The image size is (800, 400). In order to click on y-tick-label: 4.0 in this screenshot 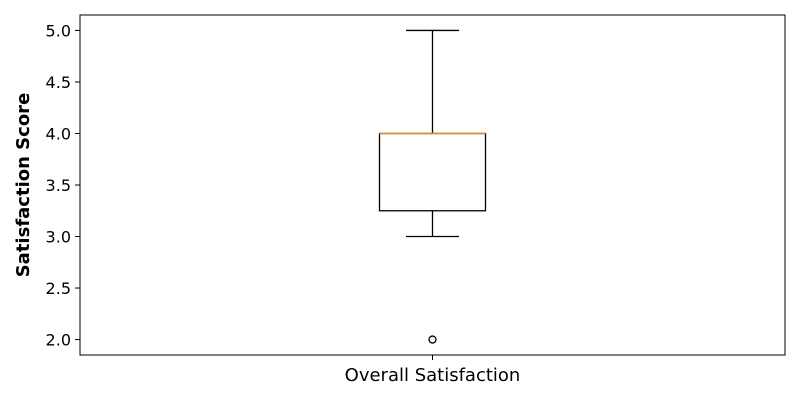, I will do `click(58, 133)`.